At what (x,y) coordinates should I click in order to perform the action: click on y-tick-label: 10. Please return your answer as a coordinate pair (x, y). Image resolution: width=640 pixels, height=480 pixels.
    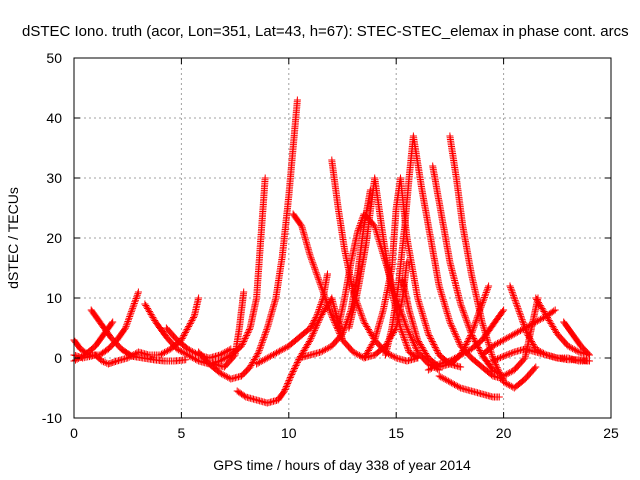
    Looking at the image, I should click on (54, 298).